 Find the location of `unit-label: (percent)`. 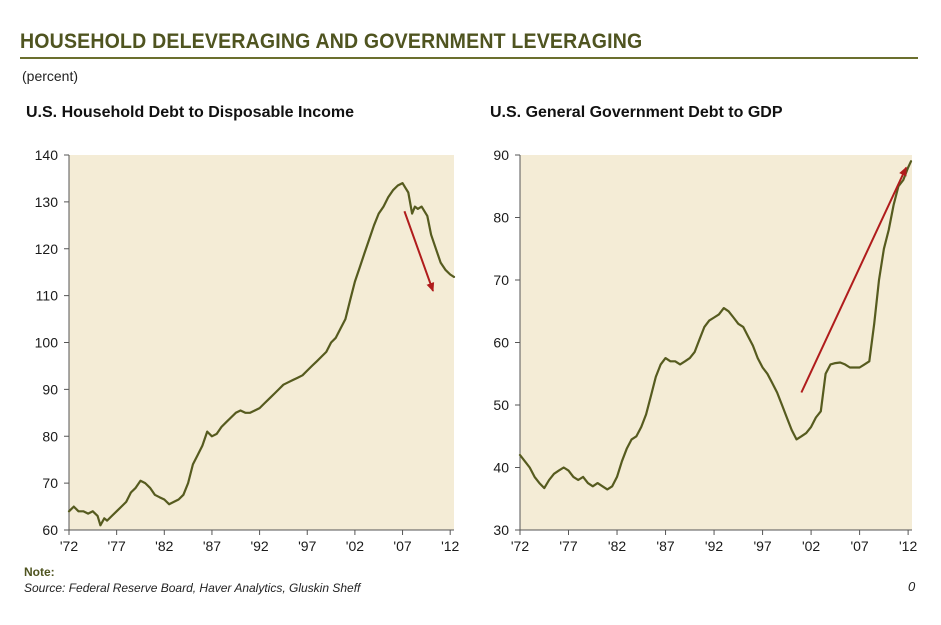

unit-label: (percent) is located at coordinates (50, 76).